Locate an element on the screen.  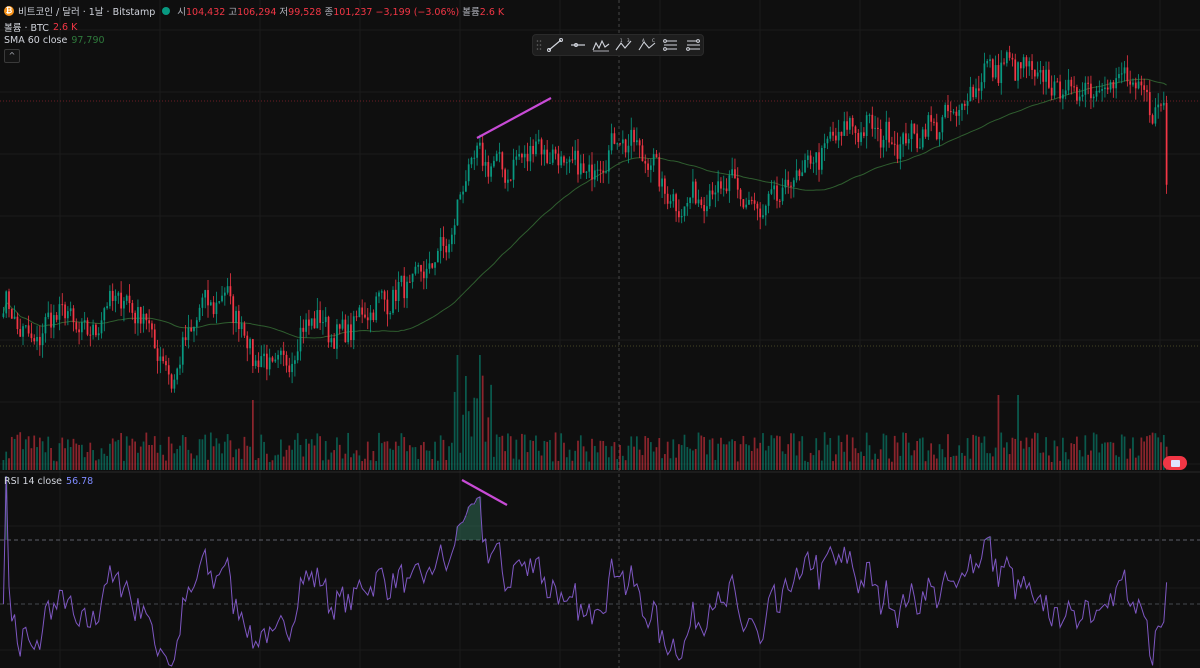
volume-legend: 볼륨 · BTC 2.6 K is located at coordinates (40, 27).